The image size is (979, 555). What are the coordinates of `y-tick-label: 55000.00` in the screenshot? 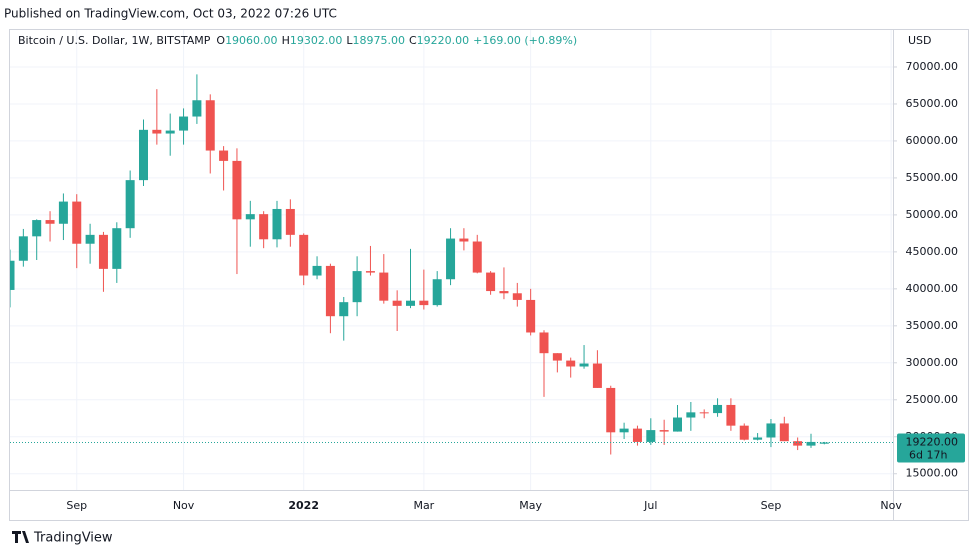 It's located at (932, 177).